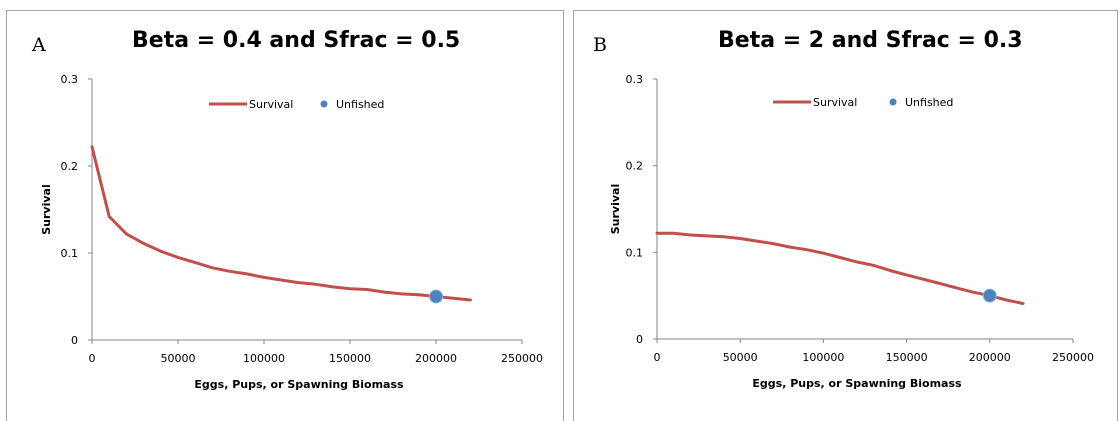 This screenshot has width=1120, height=421. I want to click on panel-label: B, so click(600, 45).